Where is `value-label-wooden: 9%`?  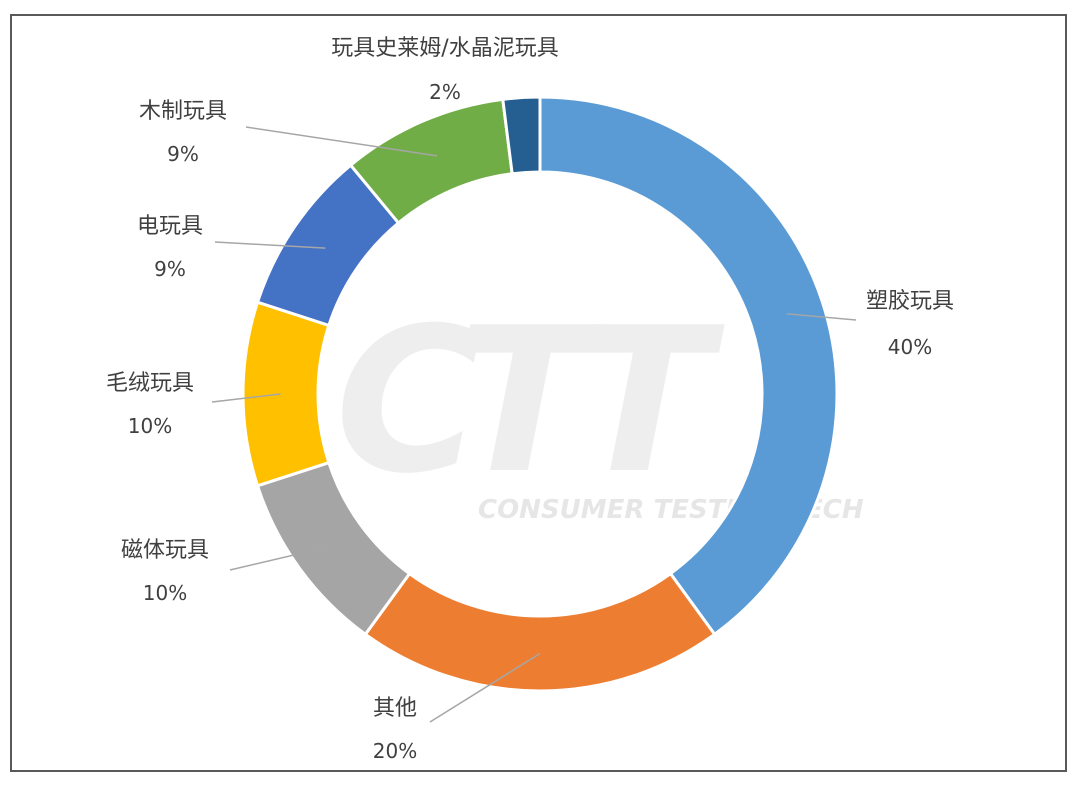 value-label-wooden: 9% is located at coordinates (183, 154).